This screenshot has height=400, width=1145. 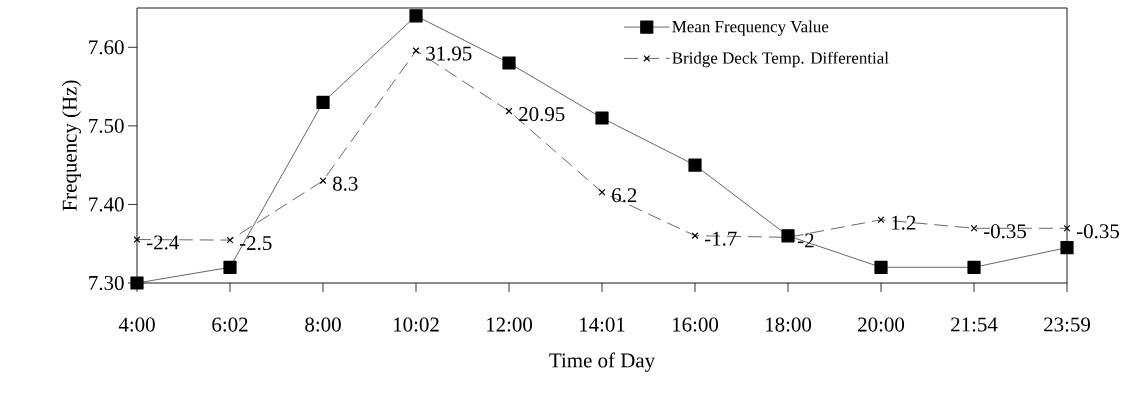 I want to click on x-tick-label: 18:00, so click(x=789, y=324).